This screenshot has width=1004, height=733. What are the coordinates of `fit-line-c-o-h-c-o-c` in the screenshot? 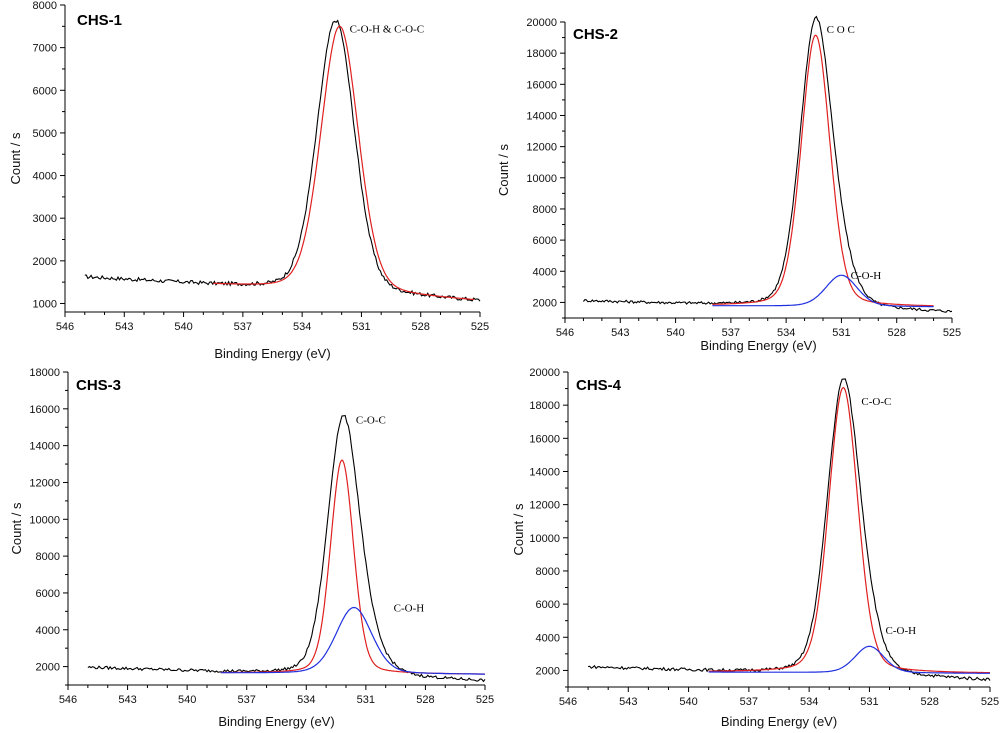 It's located at (344, 163).